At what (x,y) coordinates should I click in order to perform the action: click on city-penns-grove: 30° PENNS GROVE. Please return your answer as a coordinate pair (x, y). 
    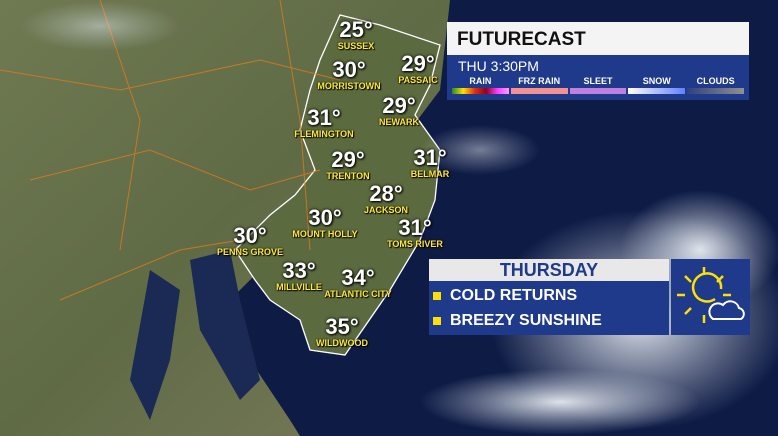
    Looking at the image, I should click on (250, 241).